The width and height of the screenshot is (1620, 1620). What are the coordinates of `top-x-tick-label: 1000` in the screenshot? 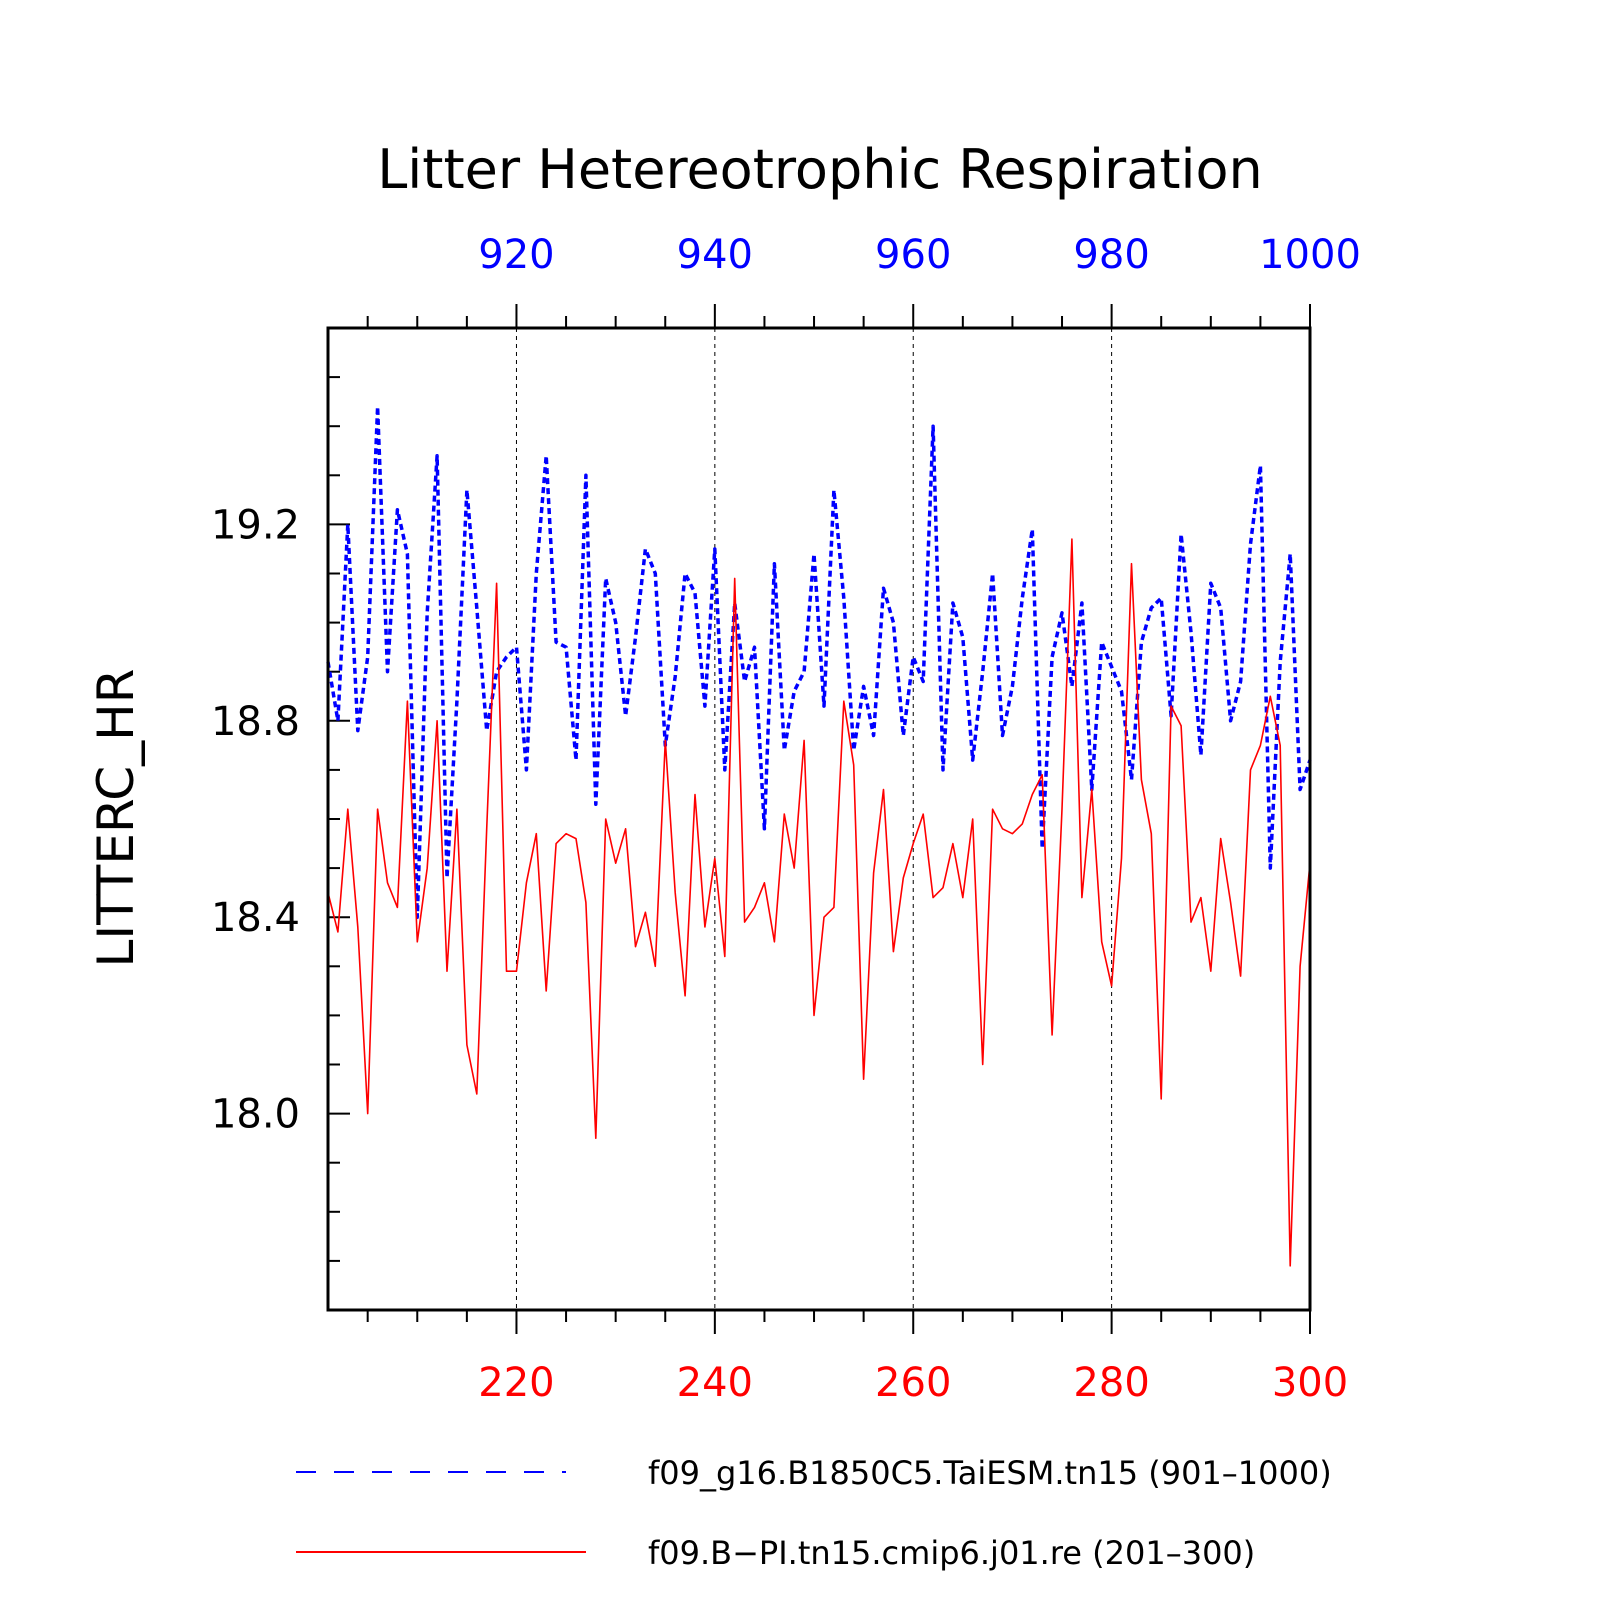 It's located at (1310, 255).